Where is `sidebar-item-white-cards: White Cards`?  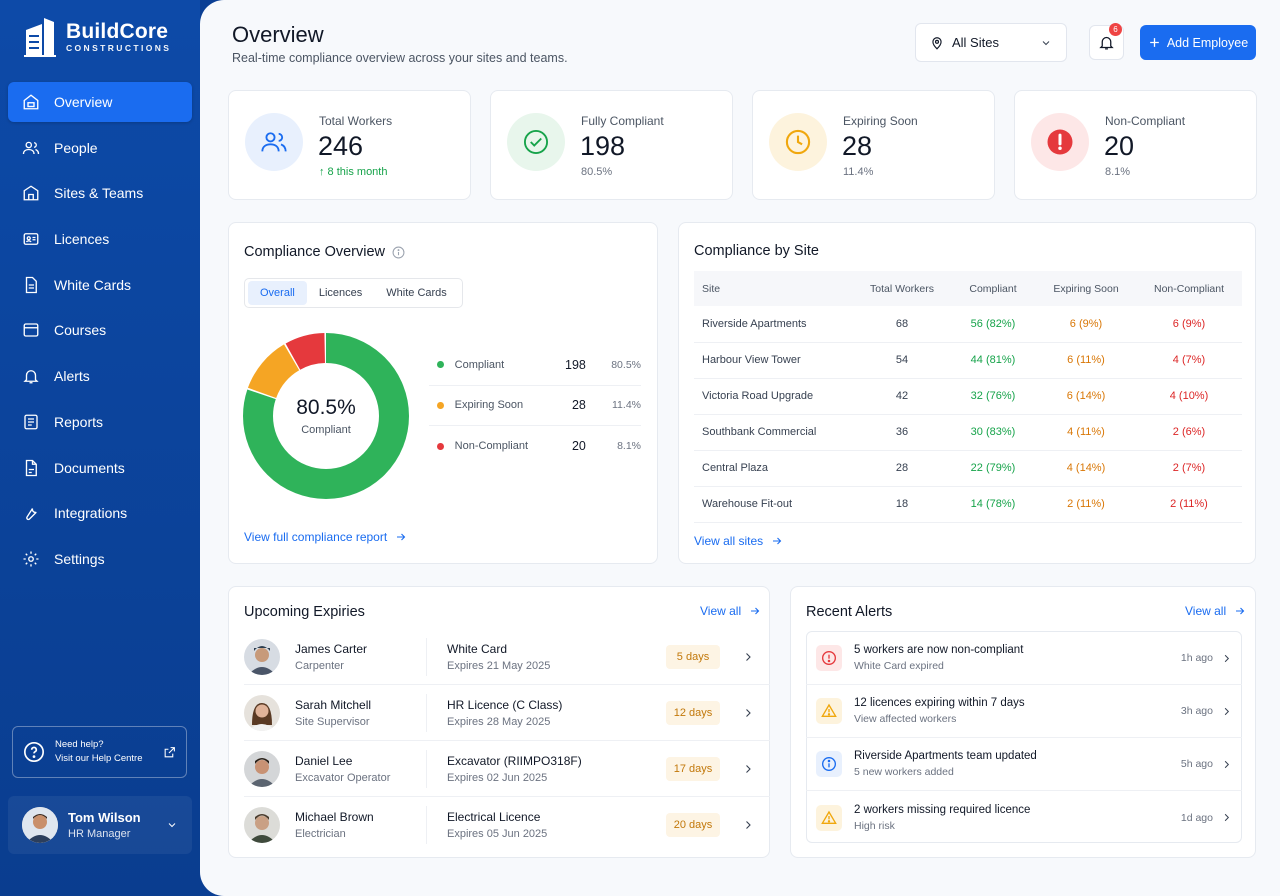
sidebar-item-white-cards: White Cards is located at coordinates (100, 285).